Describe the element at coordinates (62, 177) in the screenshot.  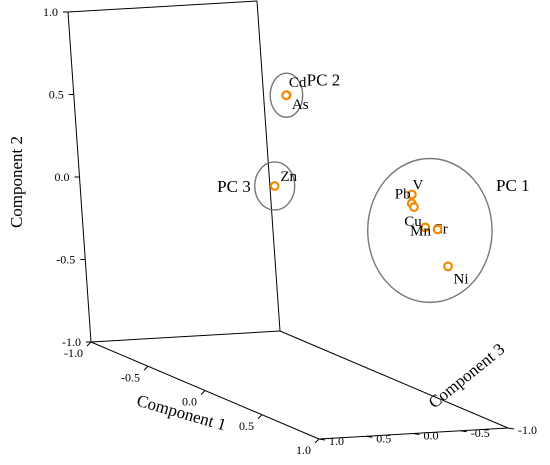
I see `y-tick-label: 0.0` at that location.